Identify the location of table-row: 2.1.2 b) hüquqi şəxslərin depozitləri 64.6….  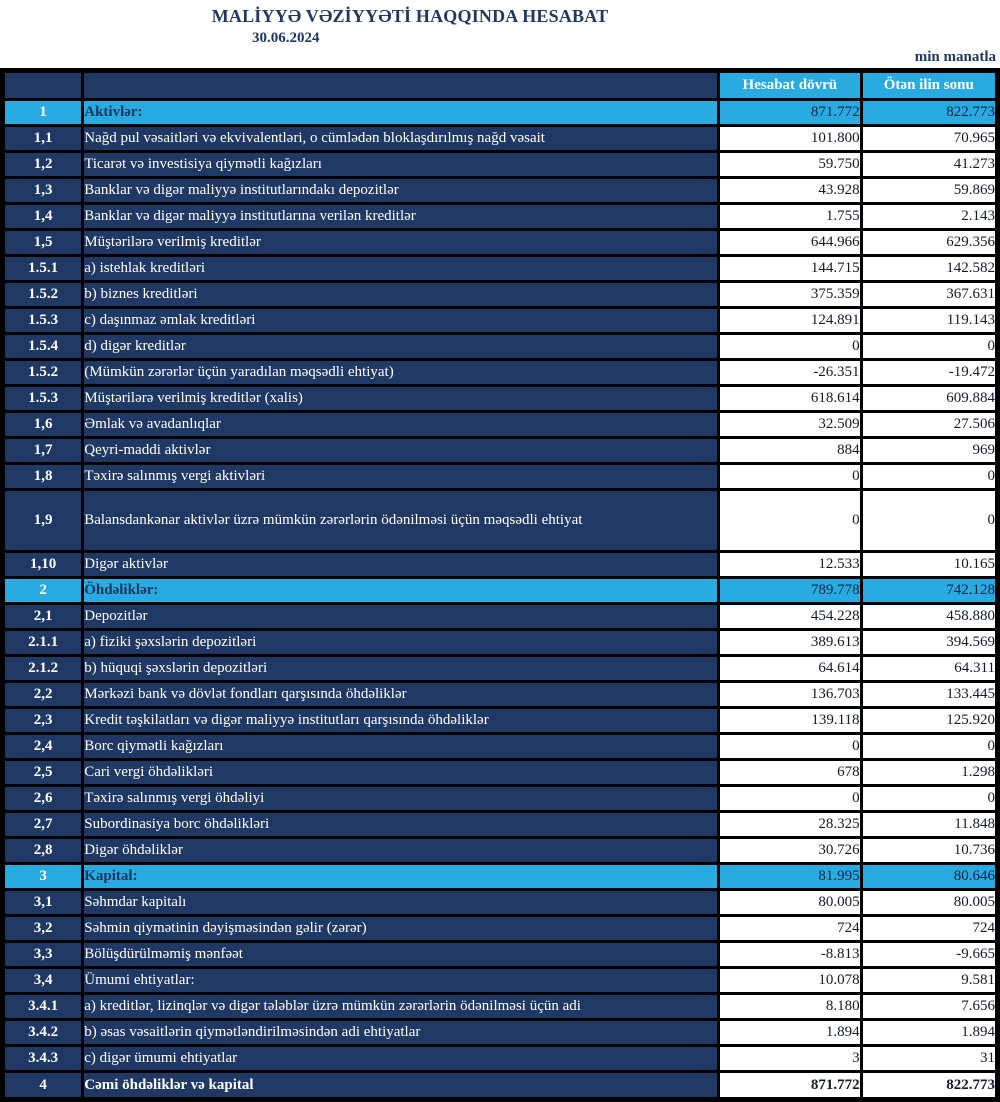
(500, 668).